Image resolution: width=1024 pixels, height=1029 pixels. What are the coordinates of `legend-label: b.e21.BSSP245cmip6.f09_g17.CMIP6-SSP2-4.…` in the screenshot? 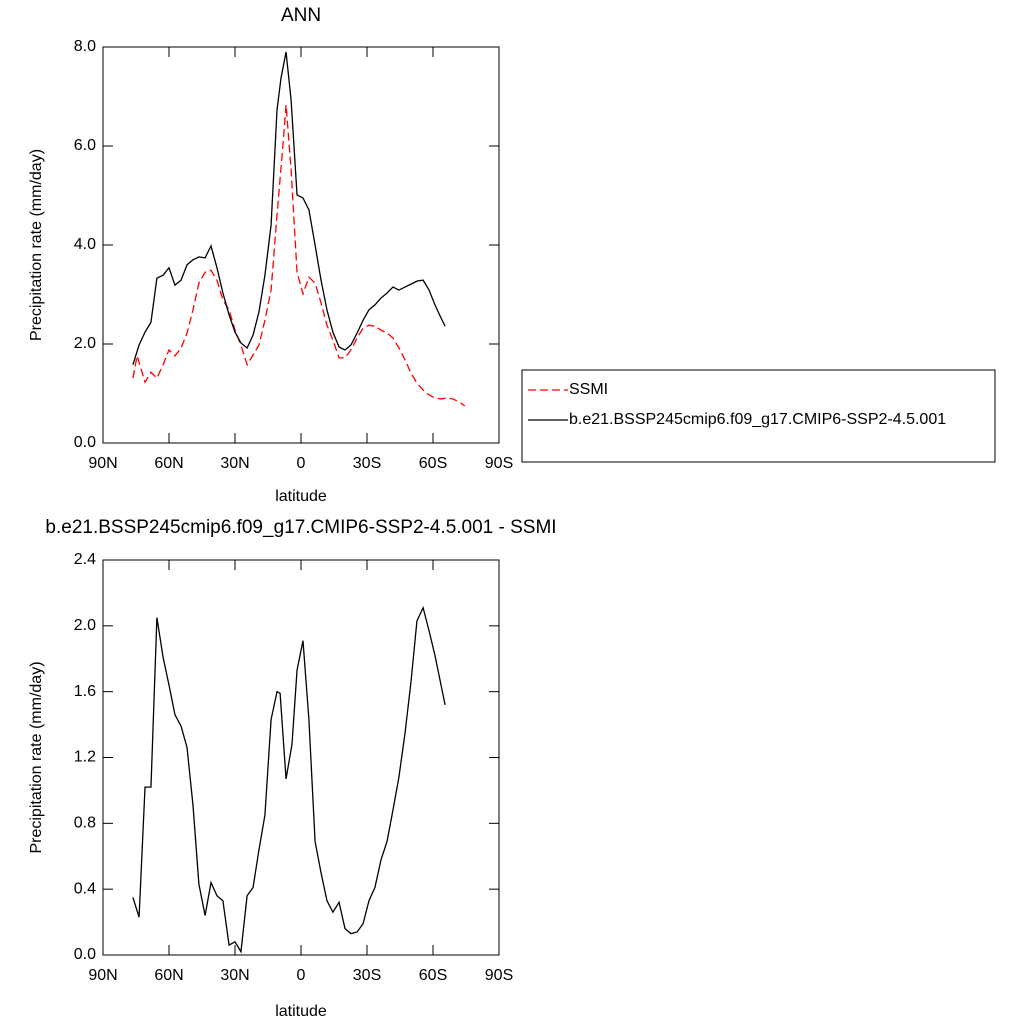 It's located at (757, 419).